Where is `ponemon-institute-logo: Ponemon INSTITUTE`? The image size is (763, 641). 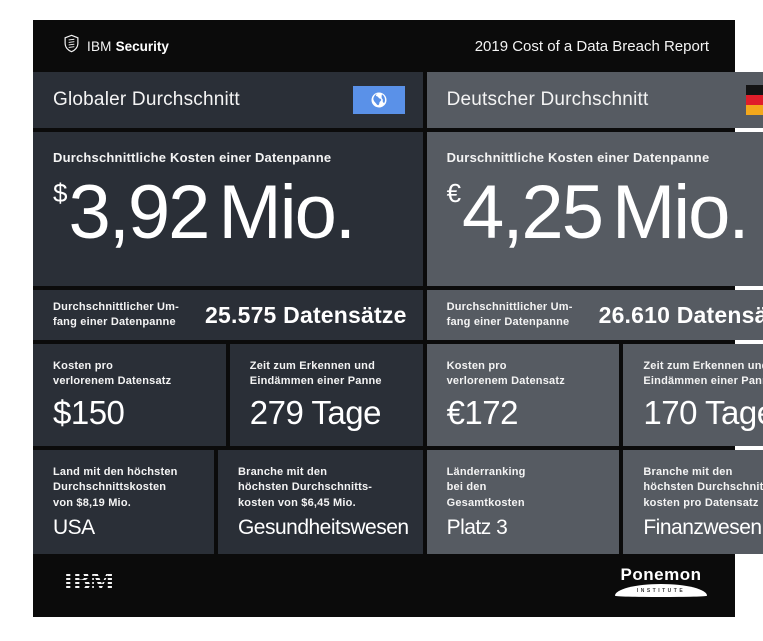 ponemon-institute-logo: Ponemon INSTITUTE is located at coordinates (661, 581).